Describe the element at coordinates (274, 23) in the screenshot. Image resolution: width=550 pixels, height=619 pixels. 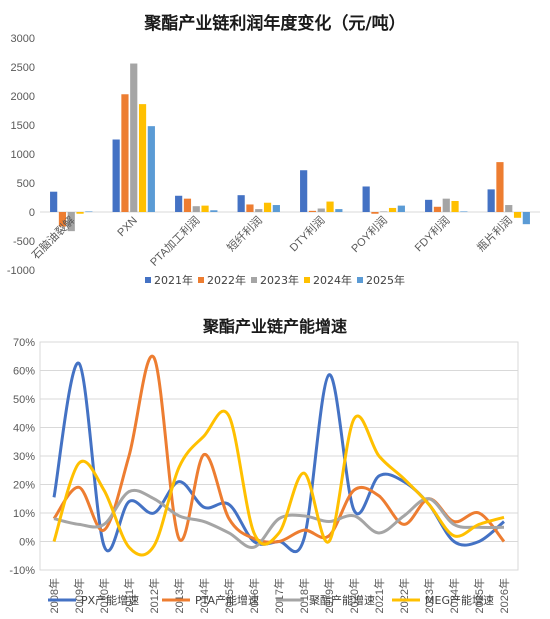
I see `chart-title: 聚酯产业链利润年度变化（元/吨）` at that location.